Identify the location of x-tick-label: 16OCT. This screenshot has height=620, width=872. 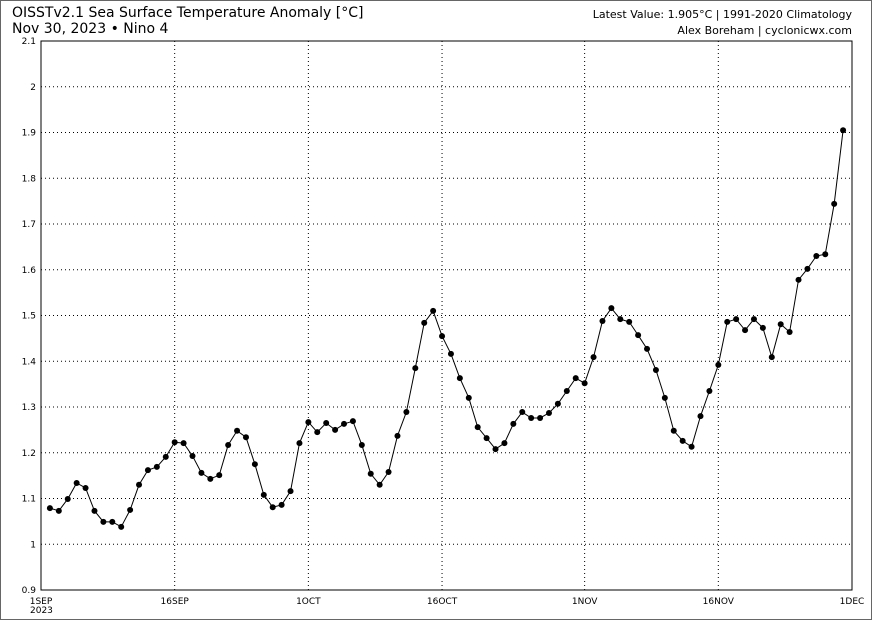
(442, 602).